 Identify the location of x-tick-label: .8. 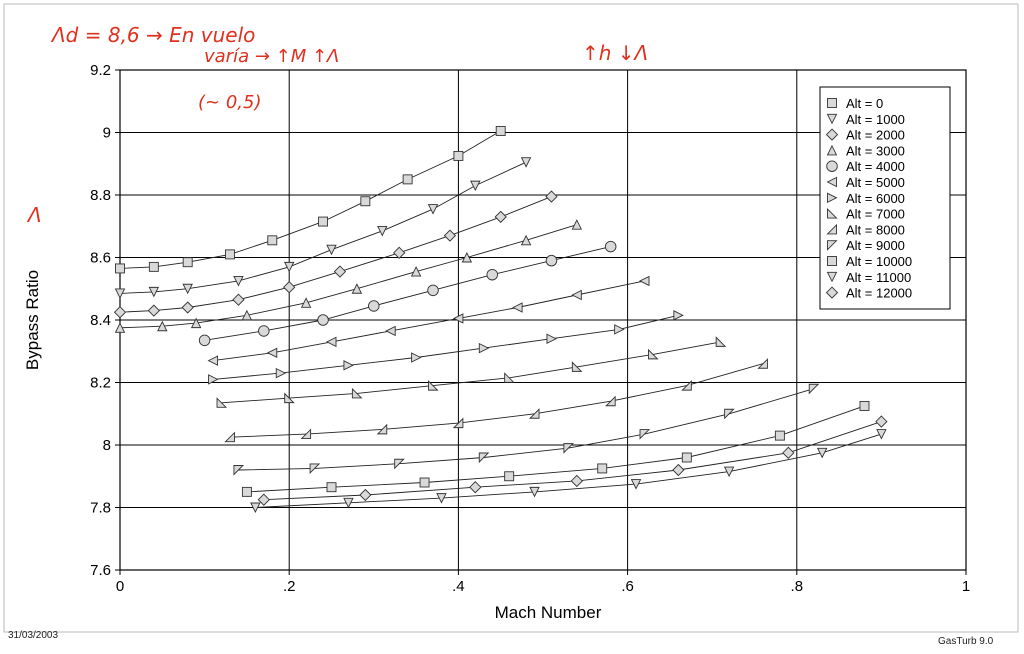
(797, 586).